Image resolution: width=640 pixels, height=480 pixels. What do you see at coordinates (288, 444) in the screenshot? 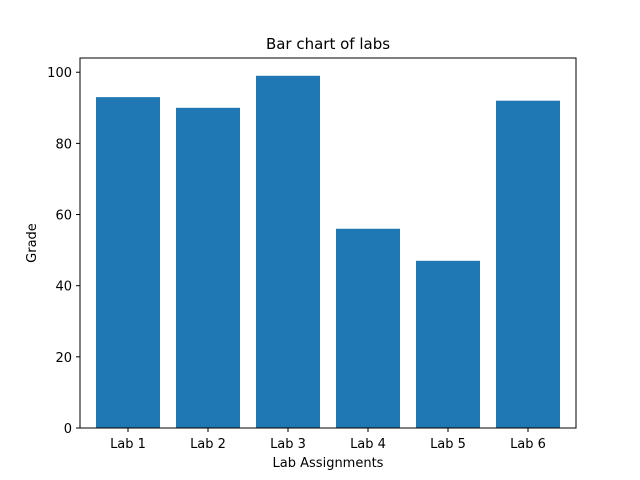
I see `x-tick-label: Lab 3` at bounding box center [288, 444].